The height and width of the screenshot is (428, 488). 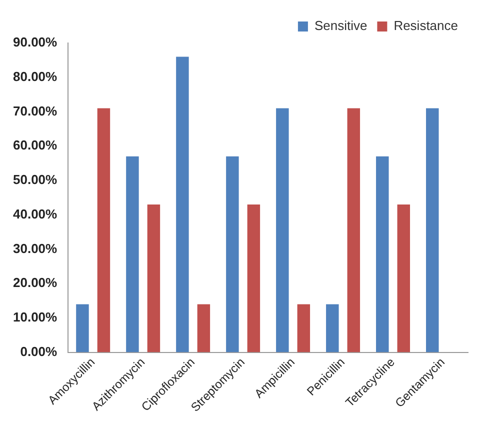 I want to click on y-tick-label: 60.00%, so click(x=35, y=145).